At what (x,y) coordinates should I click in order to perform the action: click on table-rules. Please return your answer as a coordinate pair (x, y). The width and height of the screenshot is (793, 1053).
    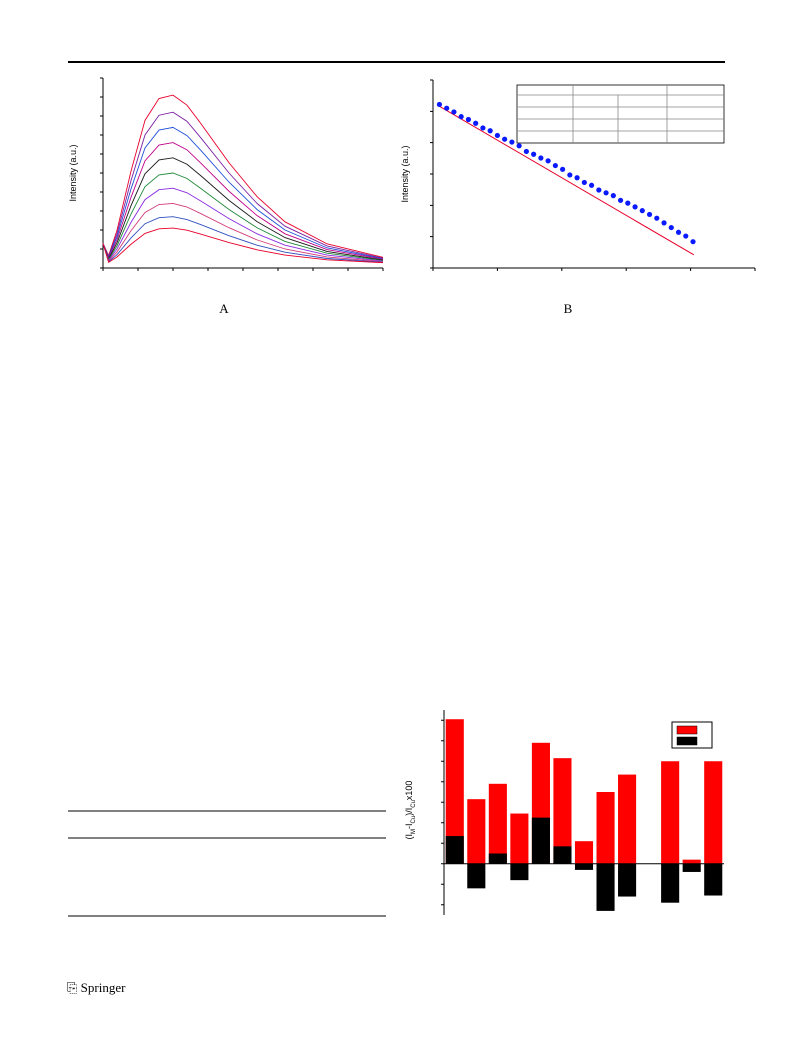
    Looking at the image, I should click on (227, 863).